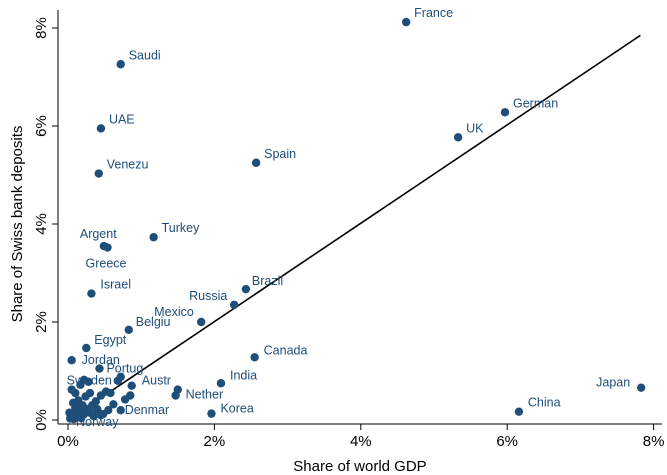 The image size is (667, 475). What do you see at coordinates (101, 360) in the screenshot?
I see `point-label-jordan: Jordan` at bounding box center [101, 360].